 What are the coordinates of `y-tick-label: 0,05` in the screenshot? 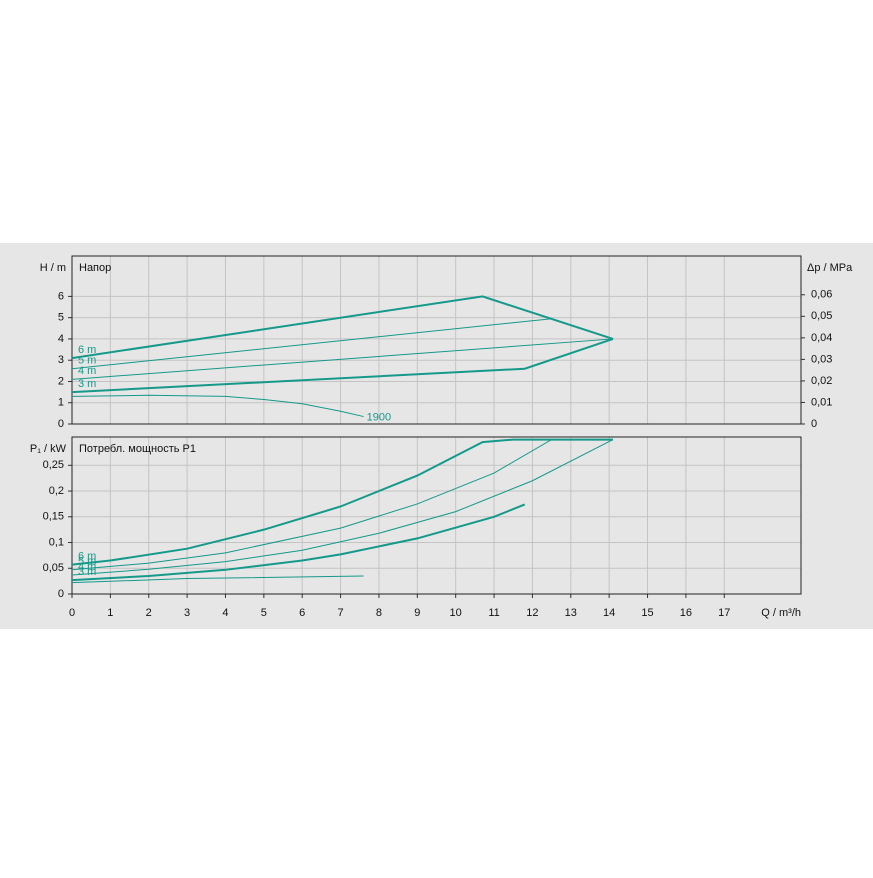 It's located at (53, 568).